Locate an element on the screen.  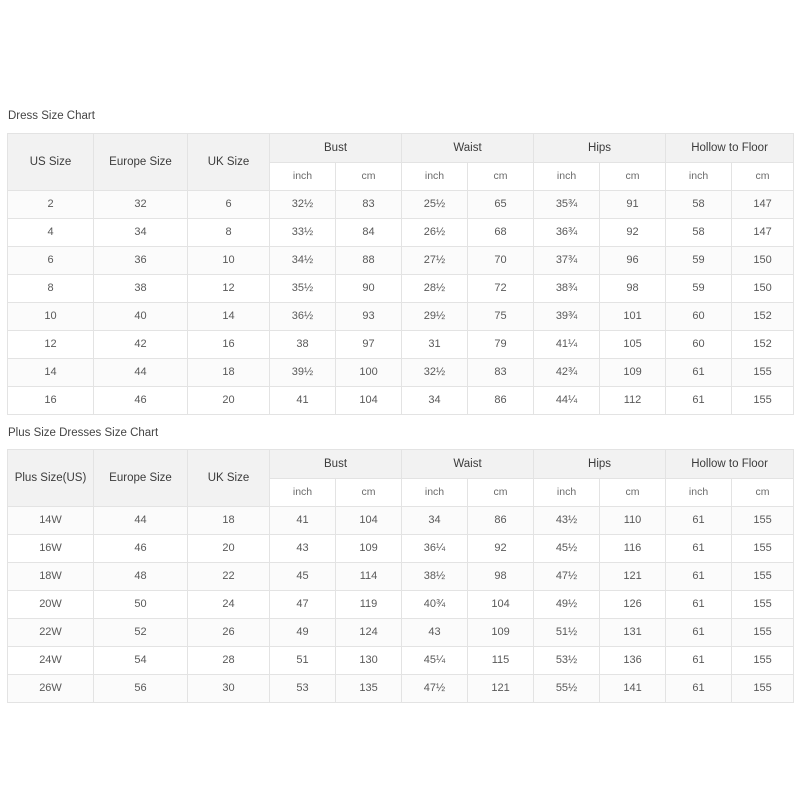
cell-hips-cm: 121 is located at coordinates (633, 576).